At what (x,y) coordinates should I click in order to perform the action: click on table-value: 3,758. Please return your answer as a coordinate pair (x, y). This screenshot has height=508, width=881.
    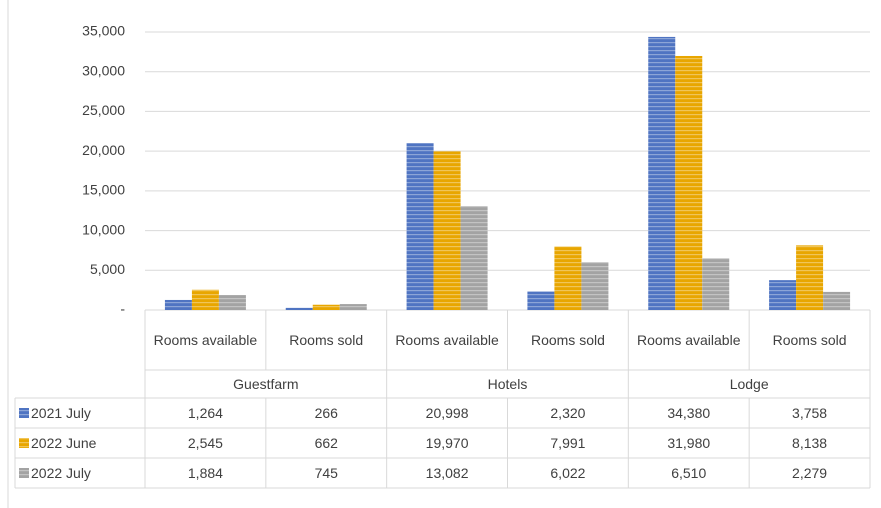
    Looking at the image, I should click on (810, 412).